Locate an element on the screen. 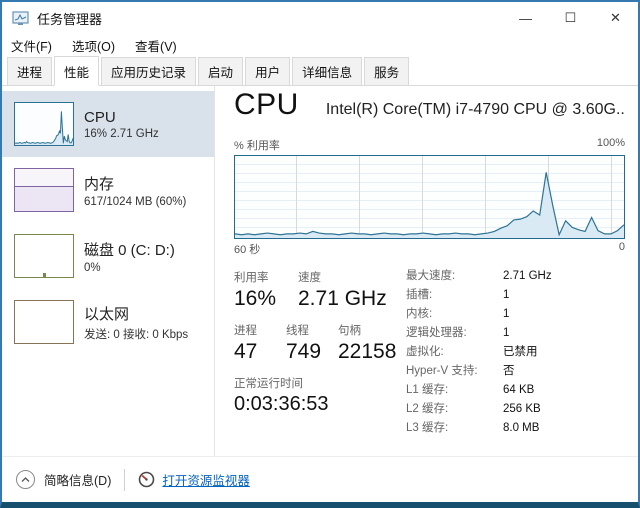 The height and width of the screenshot is (508, 640). sidebar-cpu-label: CPU is located at coordinates (100, 117).